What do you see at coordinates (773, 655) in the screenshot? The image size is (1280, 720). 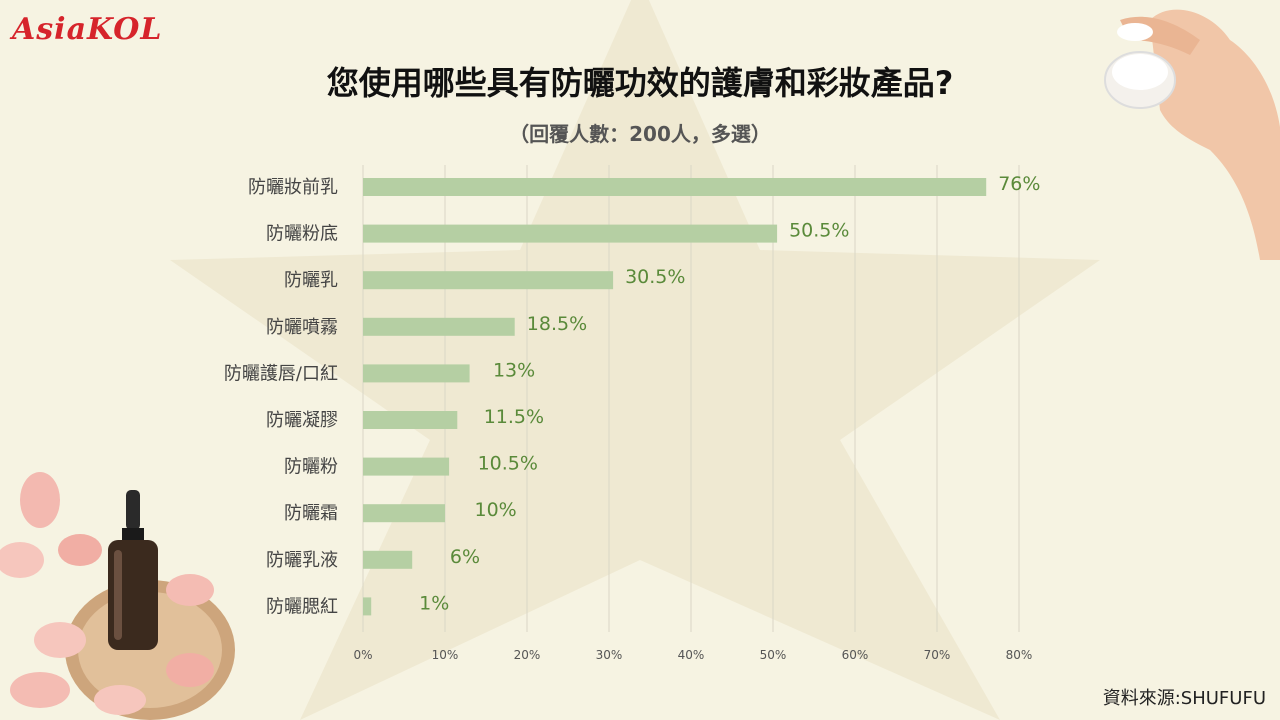 I see `x-tick-label: 50%` at bounding box center [773, 655].